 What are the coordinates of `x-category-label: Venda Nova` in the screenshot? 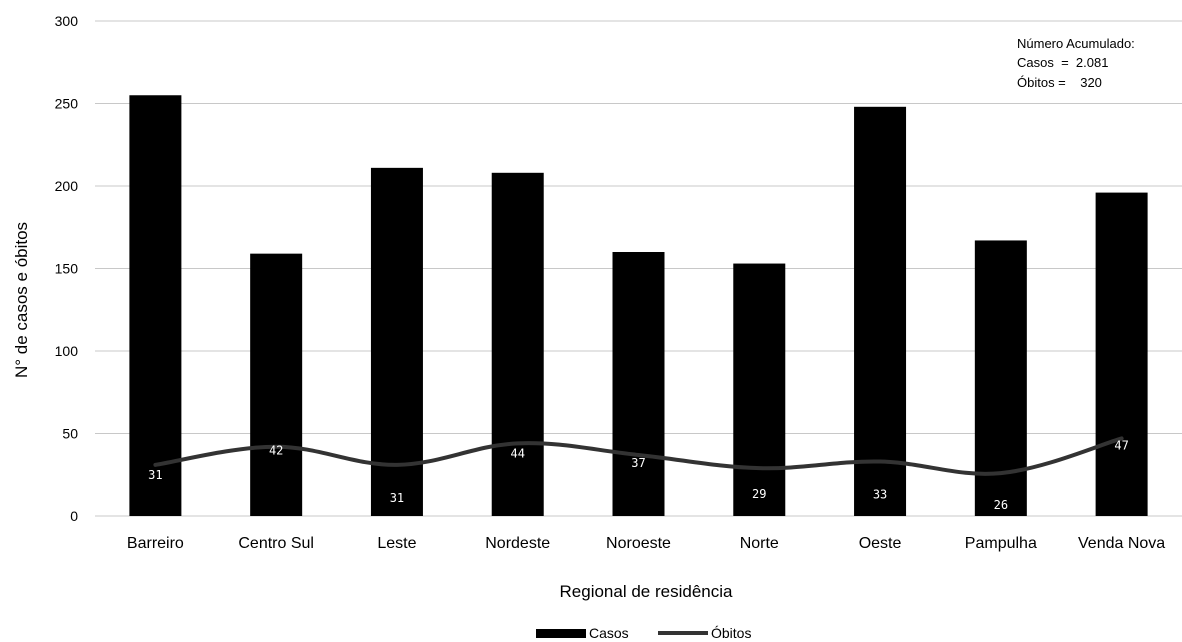 It's located at (1121, 543).